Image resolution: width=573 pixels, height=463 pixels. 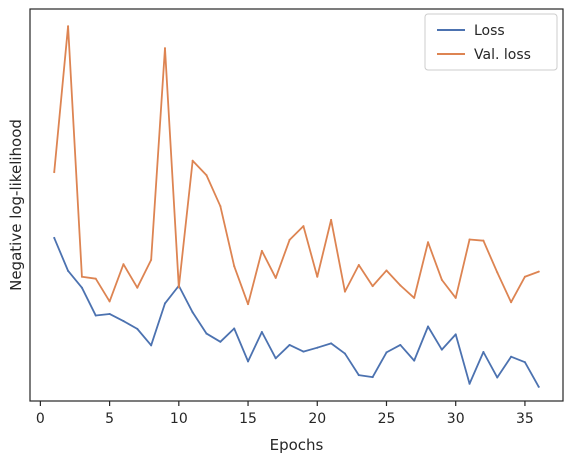 I want to click on x-tick-label: 5, so click(x=109, y=419).